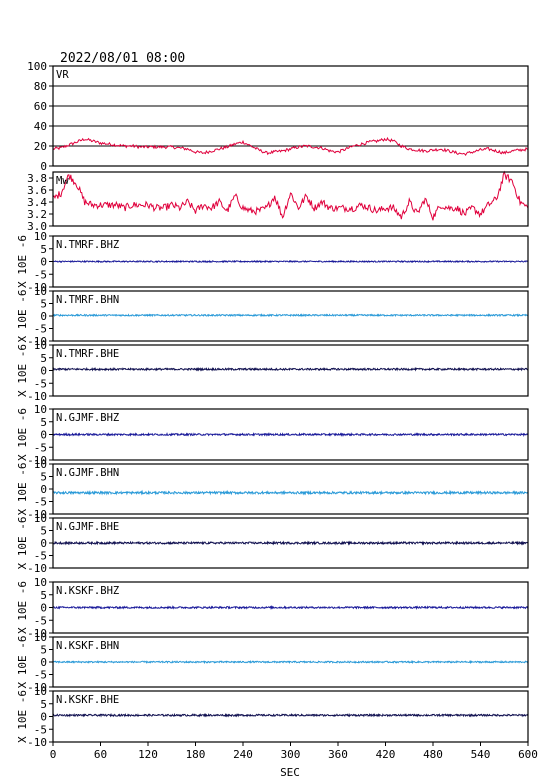 The height and width of the screenshot is (781, 554). What do you see at coordinates (62, 75) in the screenshot?
I see `channel-label: VR` at bounding box center [62, 75].